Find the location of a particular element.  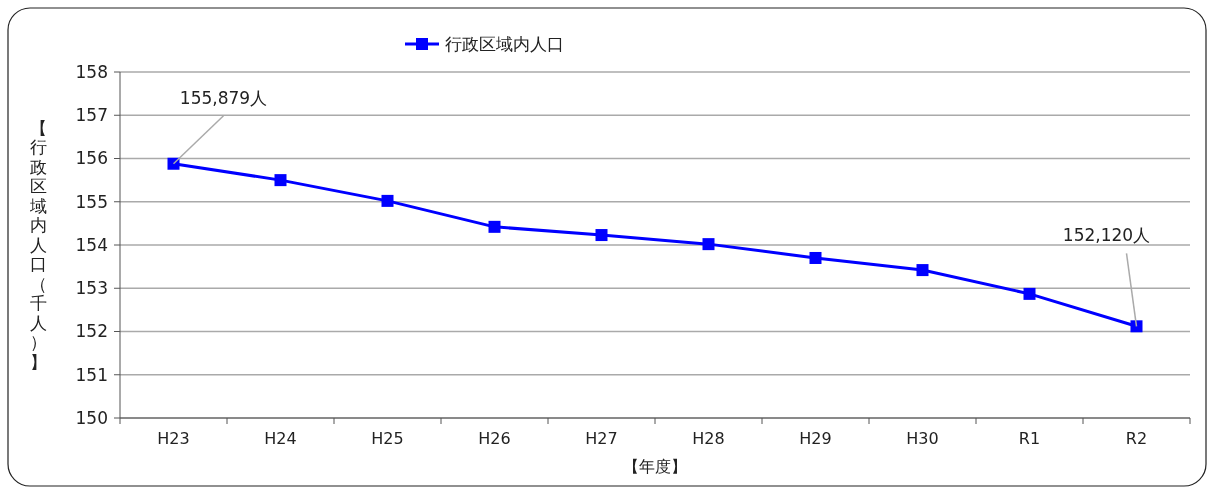

x-tick-label: H26 is located at coordinates (494, 438).